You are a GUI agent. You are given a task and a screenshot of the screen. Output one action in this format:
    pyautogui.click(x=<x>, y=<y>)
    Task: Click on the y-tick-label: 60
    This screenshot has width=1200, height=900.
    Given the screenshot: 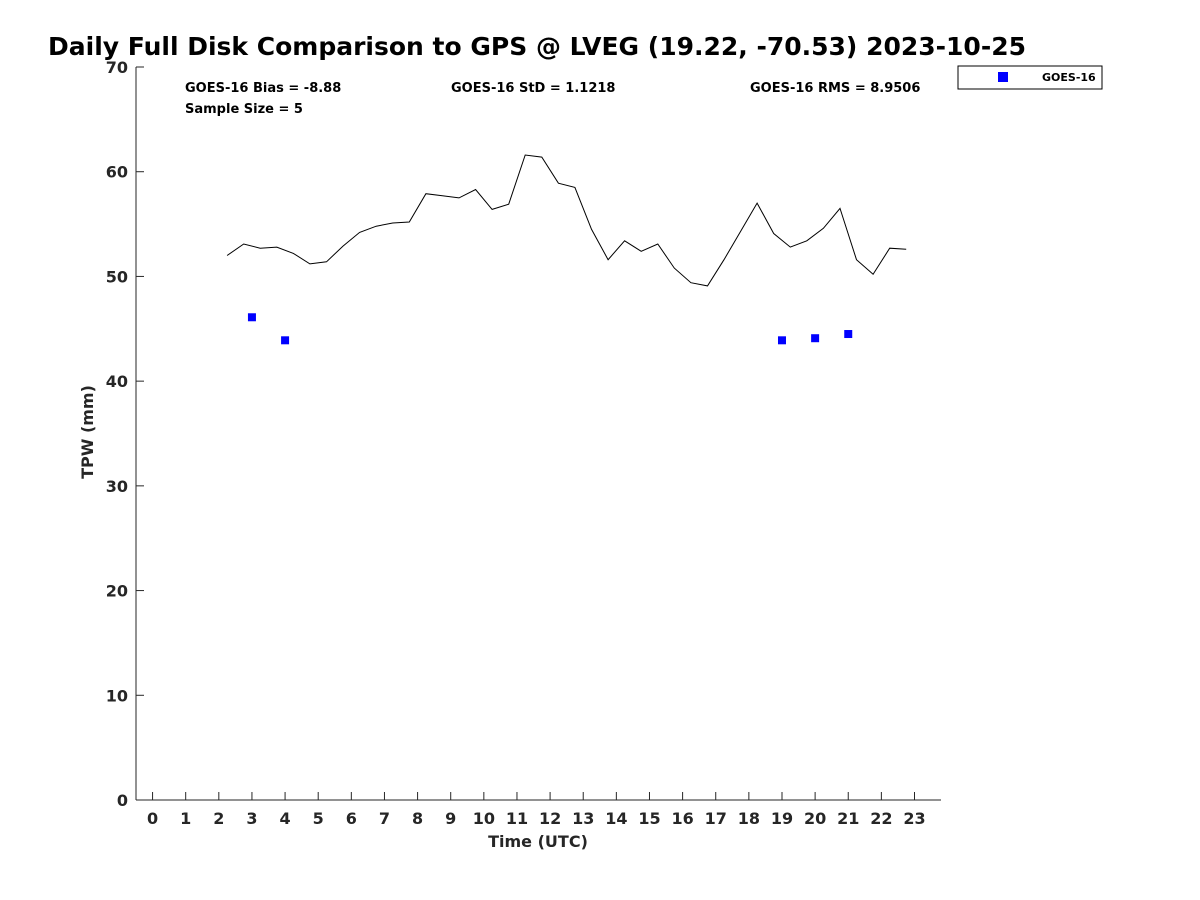 What is the action you would take?
    pyautogui.click(x=117, y=172)
    